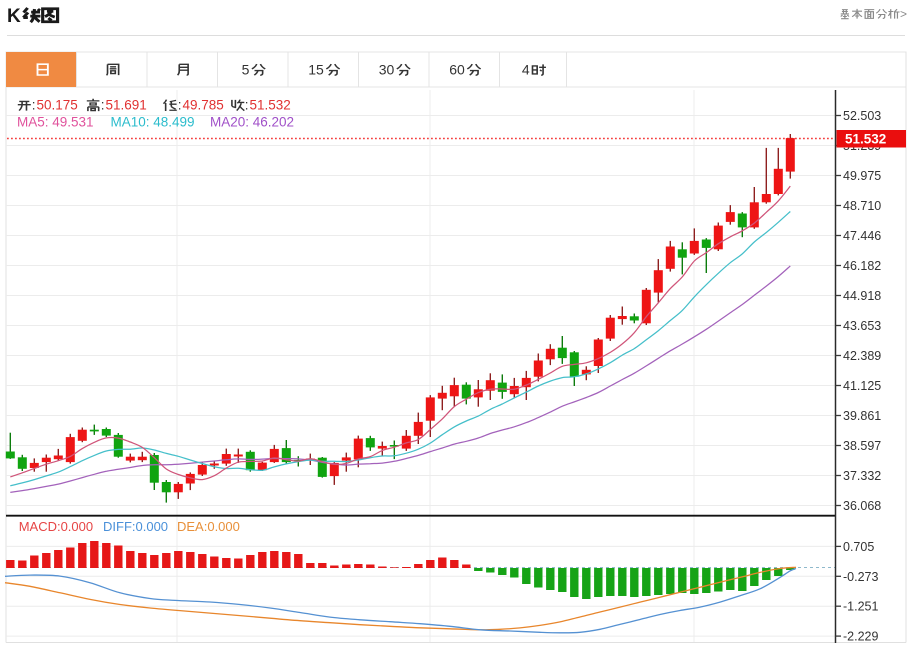 The width and height of the screenshot is (911, 645). I want to click on svg-text: 49.975, so click(862, 176).